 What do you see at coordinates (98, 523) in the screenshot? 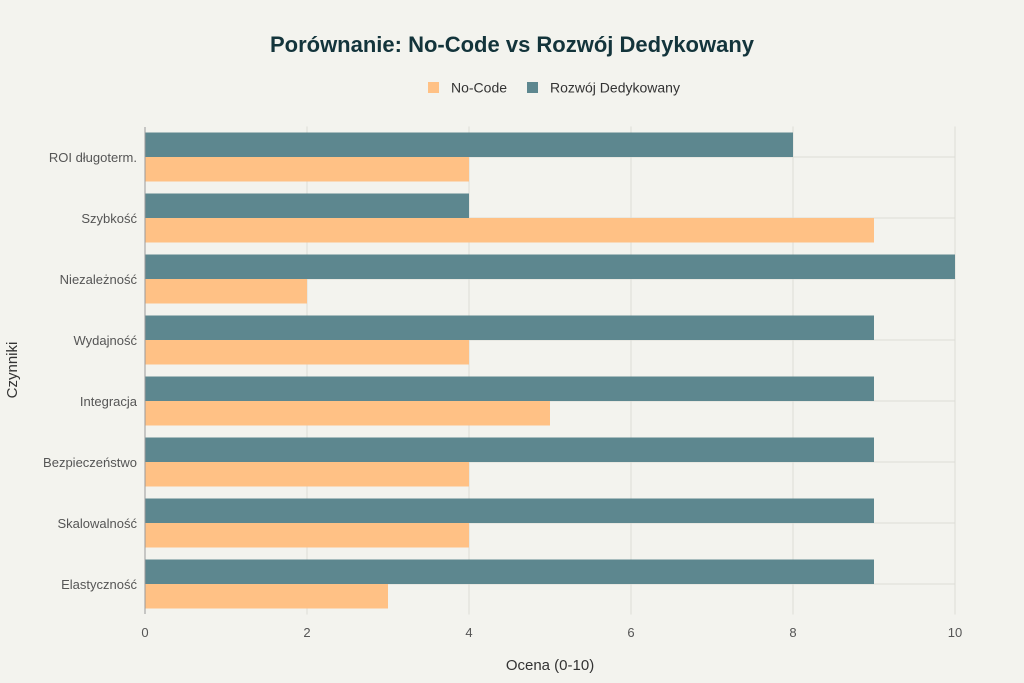
I see `y-tick-label: Skalowalność` at bounding box center [98, 523].